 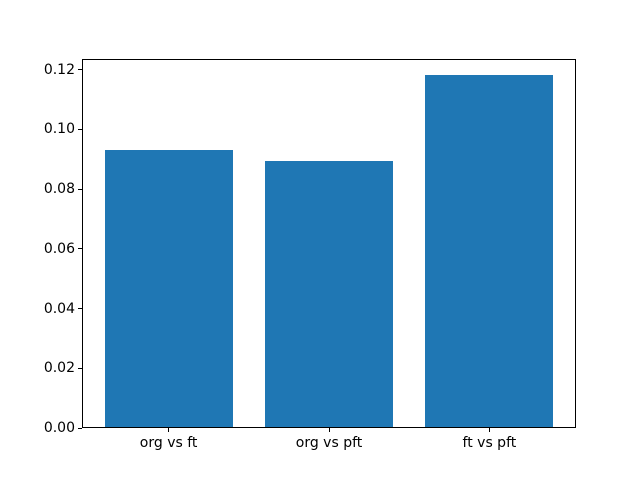 I want to click on y-tick-label: 0.10, so click(x=59, y=129).